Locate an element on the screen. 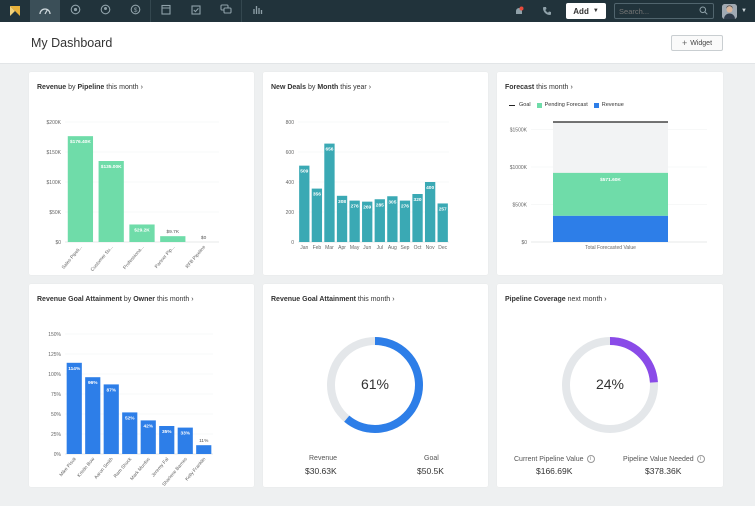  x-tick-label: Total Forecasted Value is located at coordinates (610, 248).